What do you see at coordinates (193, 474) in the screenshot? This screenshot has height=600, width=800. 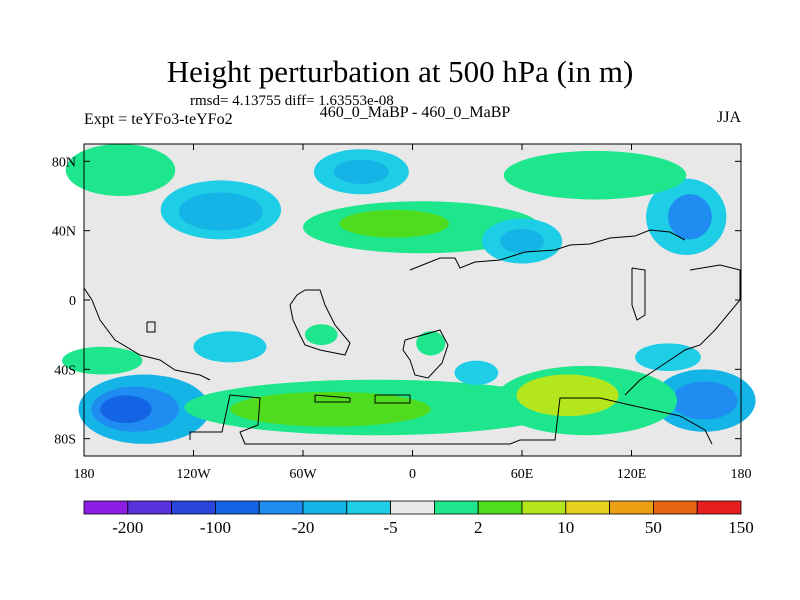 I see `x-tick-label: 120W` at bounding box center [193, 474].